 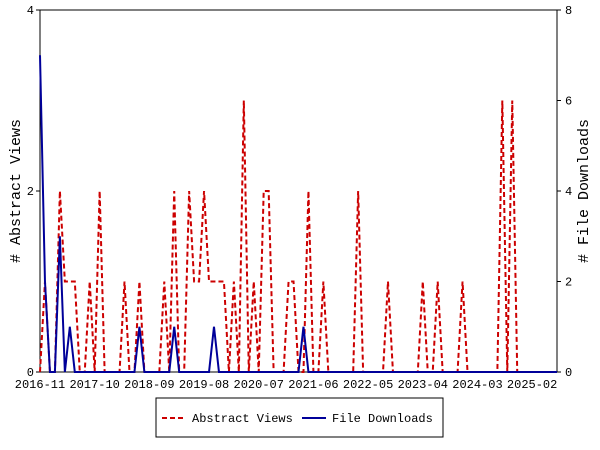 I want to click on x-tick-label: 2022-05, so click(x=368, y=385).